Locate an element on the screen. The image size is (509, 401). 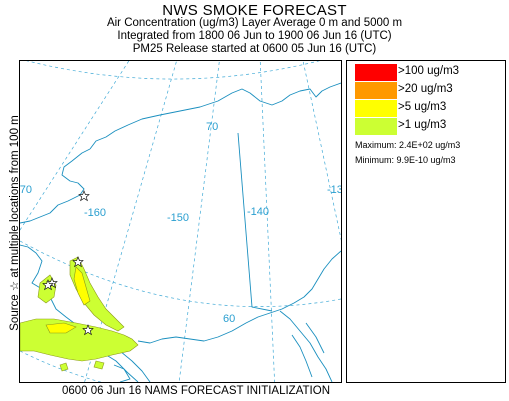
source-markers is located at coordinates (68, 263).